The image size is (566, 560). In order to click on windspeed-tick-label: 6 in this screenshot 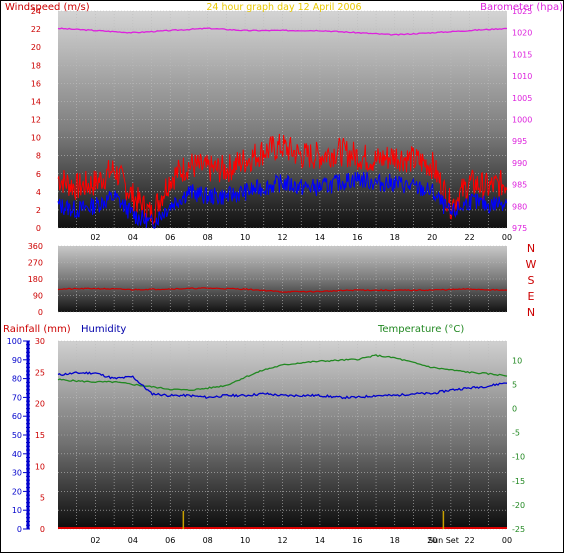, I will do `click(38, 174)`.